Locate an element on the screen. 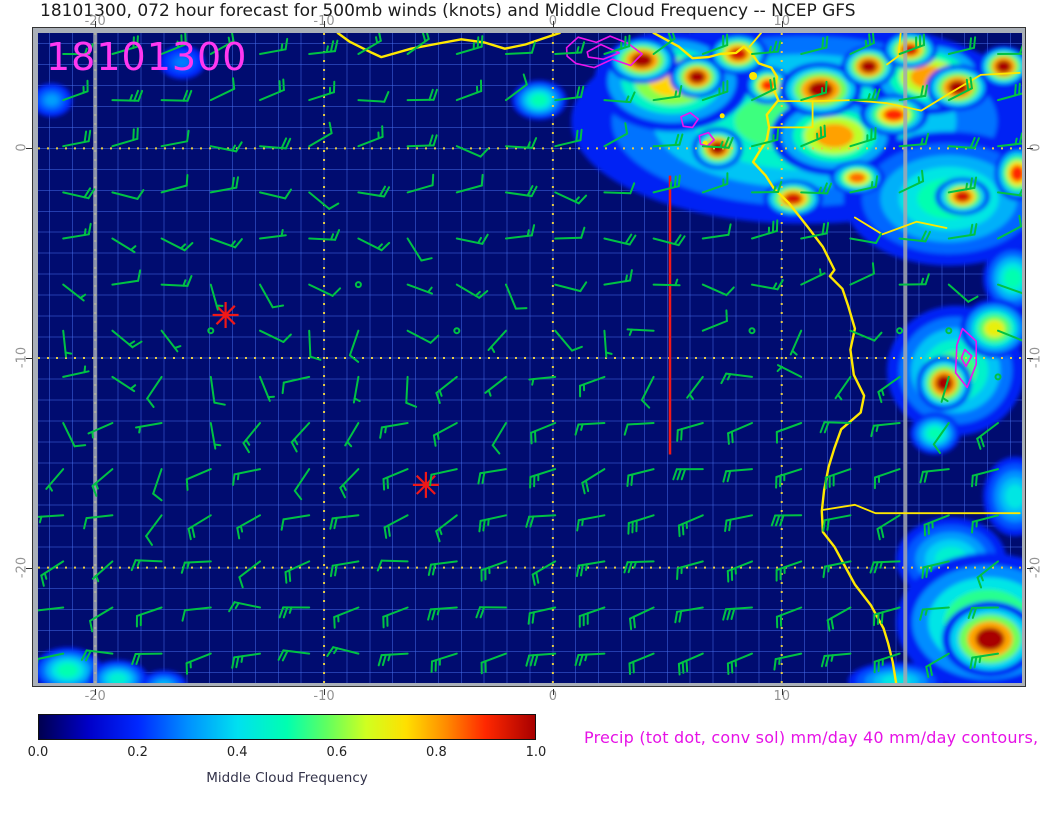 This screenshot has width=1056, height=816. timestamp-overlay: 18101300 is located at coordinates (147, 57).